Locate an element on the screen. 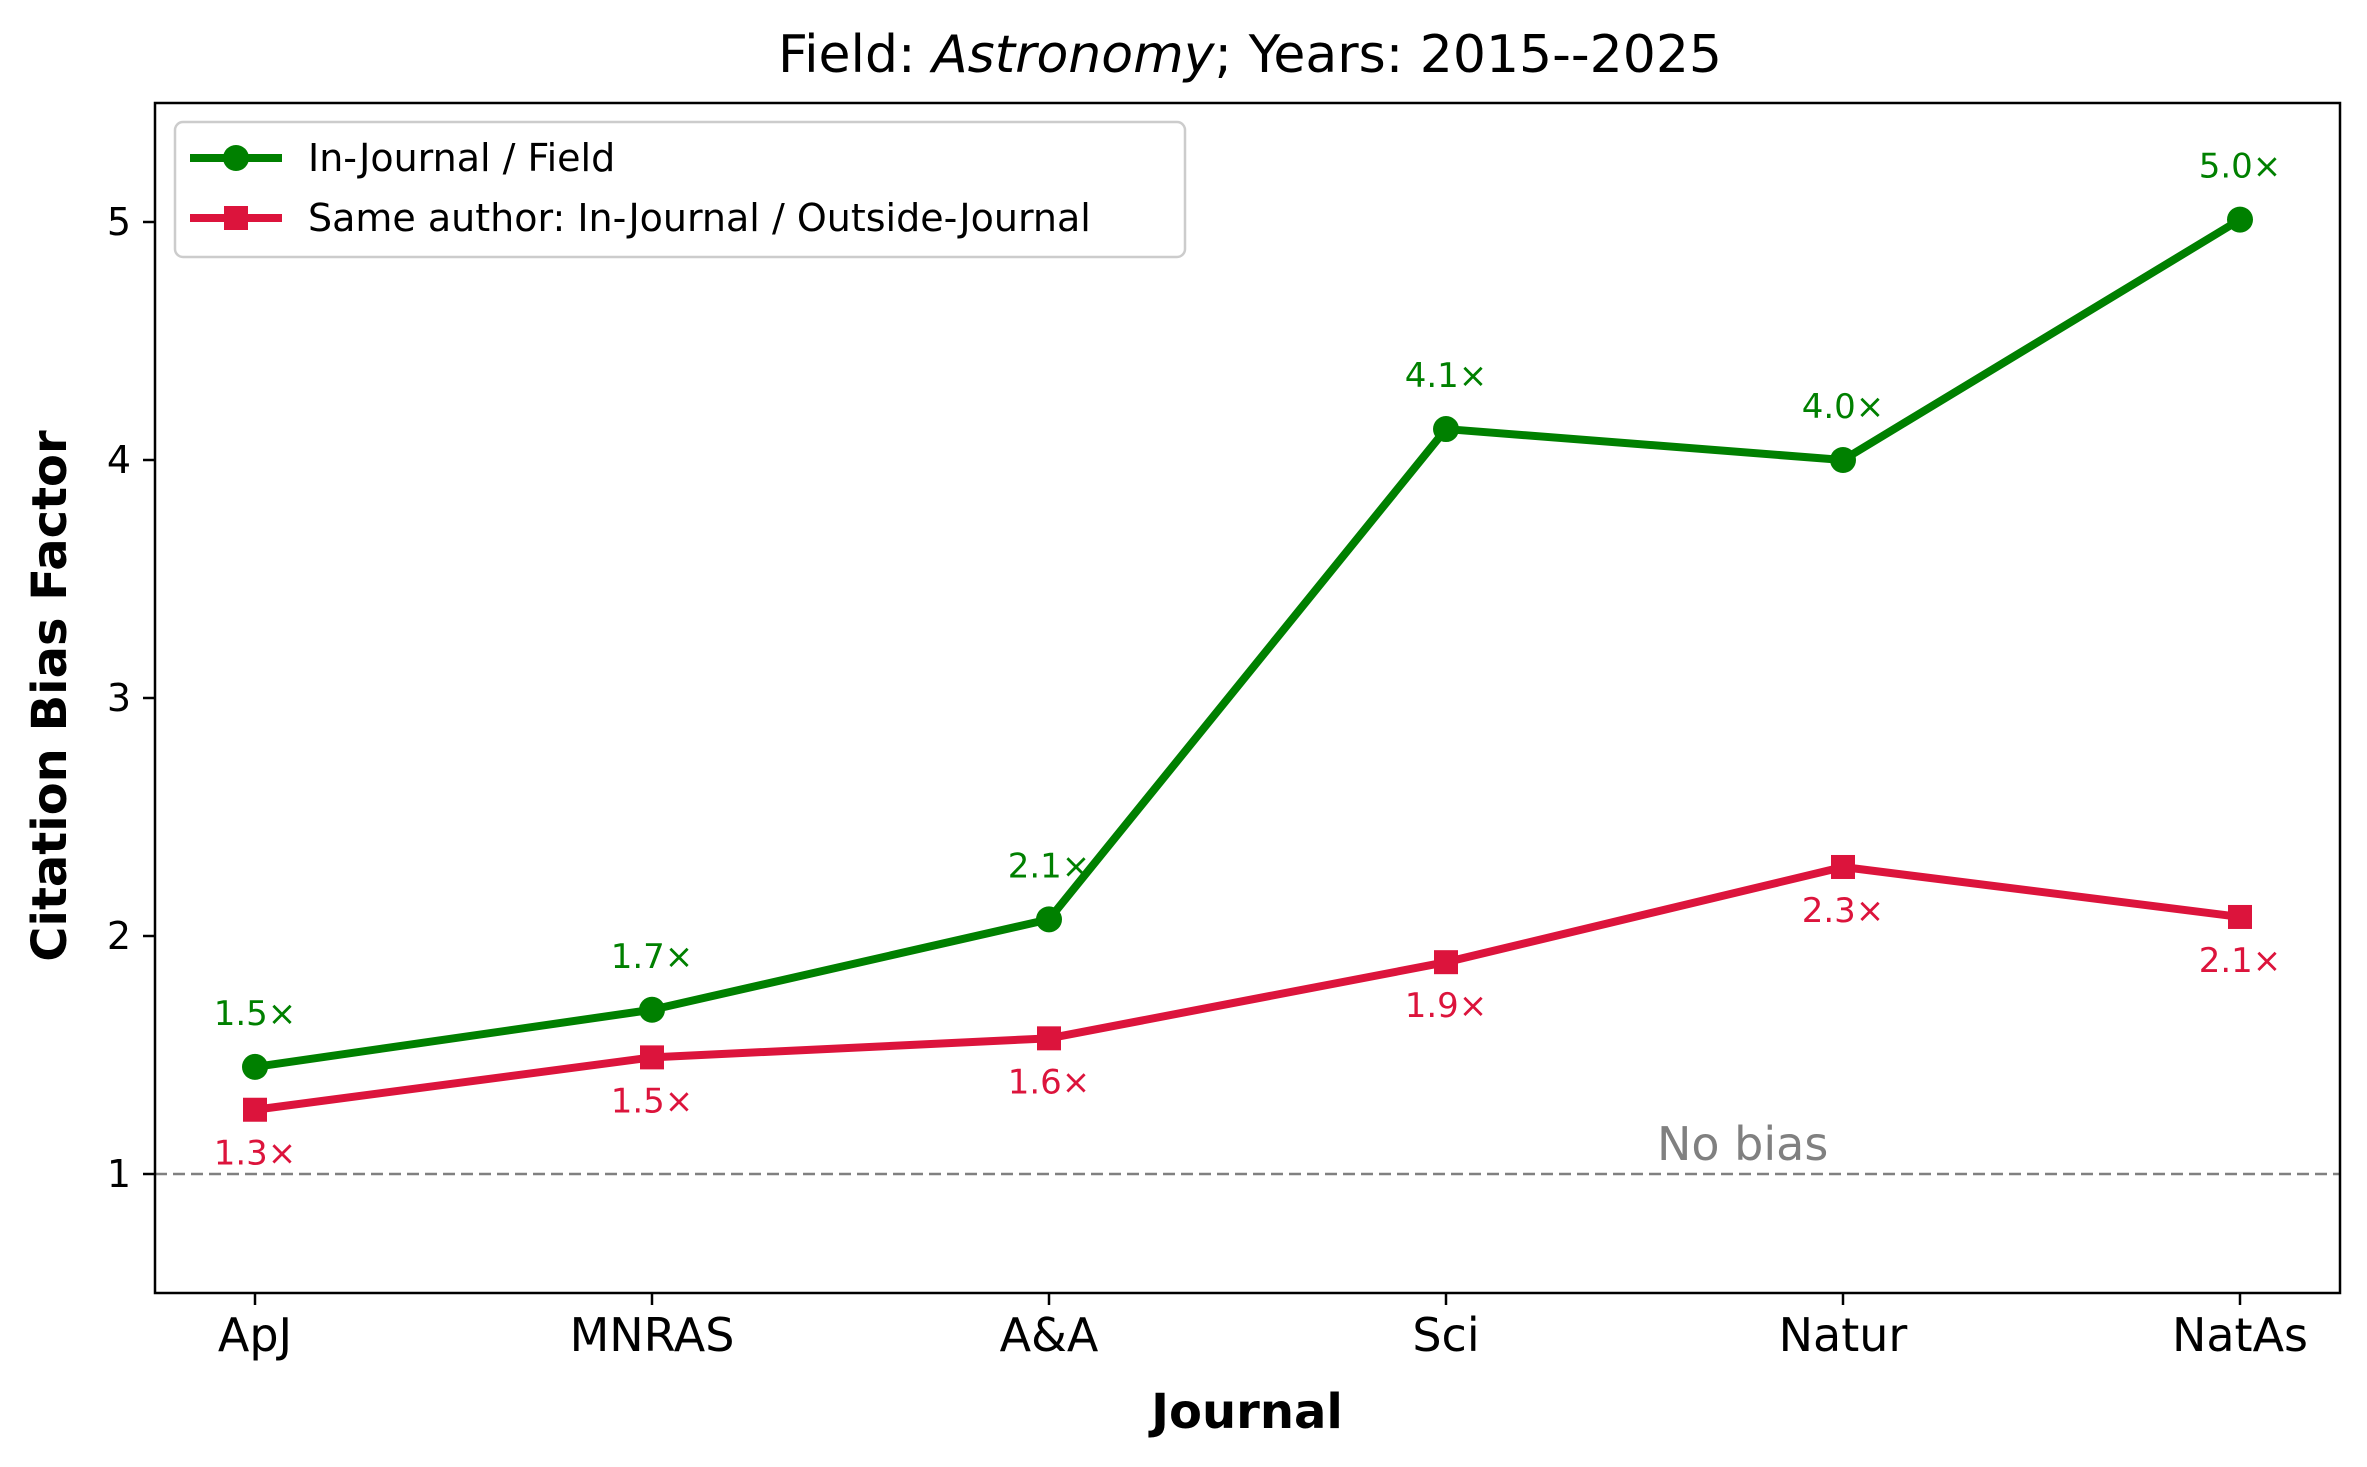 This screenshot has width=2367, height=1467. reference-line-group: No bias is located at coordinates (1247, 1146).